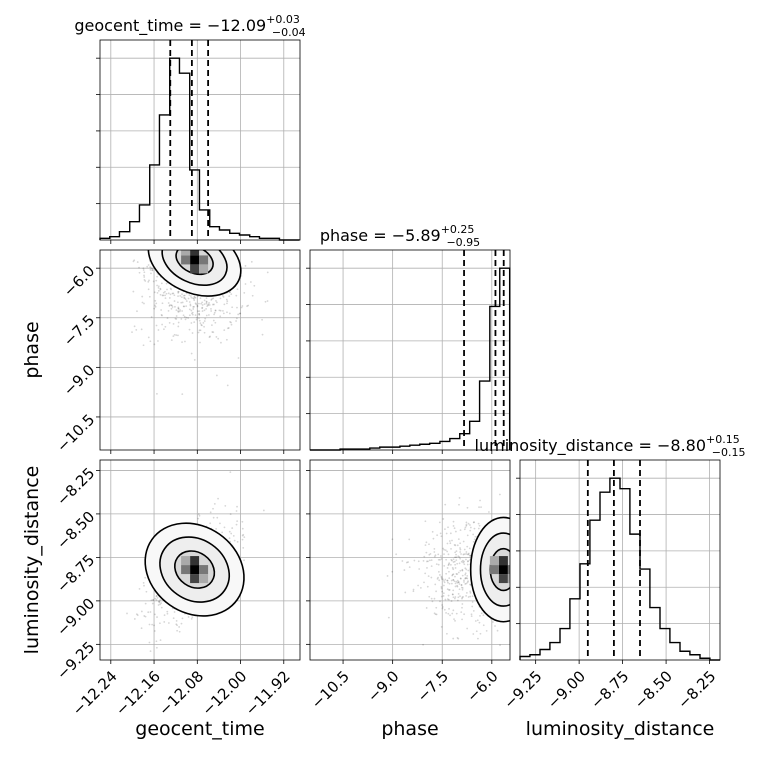 The image size is (760, 760). Describe the element at coordinates (198, 141) in the screenshot. I see `hist-panel-geocent_time` at that location.